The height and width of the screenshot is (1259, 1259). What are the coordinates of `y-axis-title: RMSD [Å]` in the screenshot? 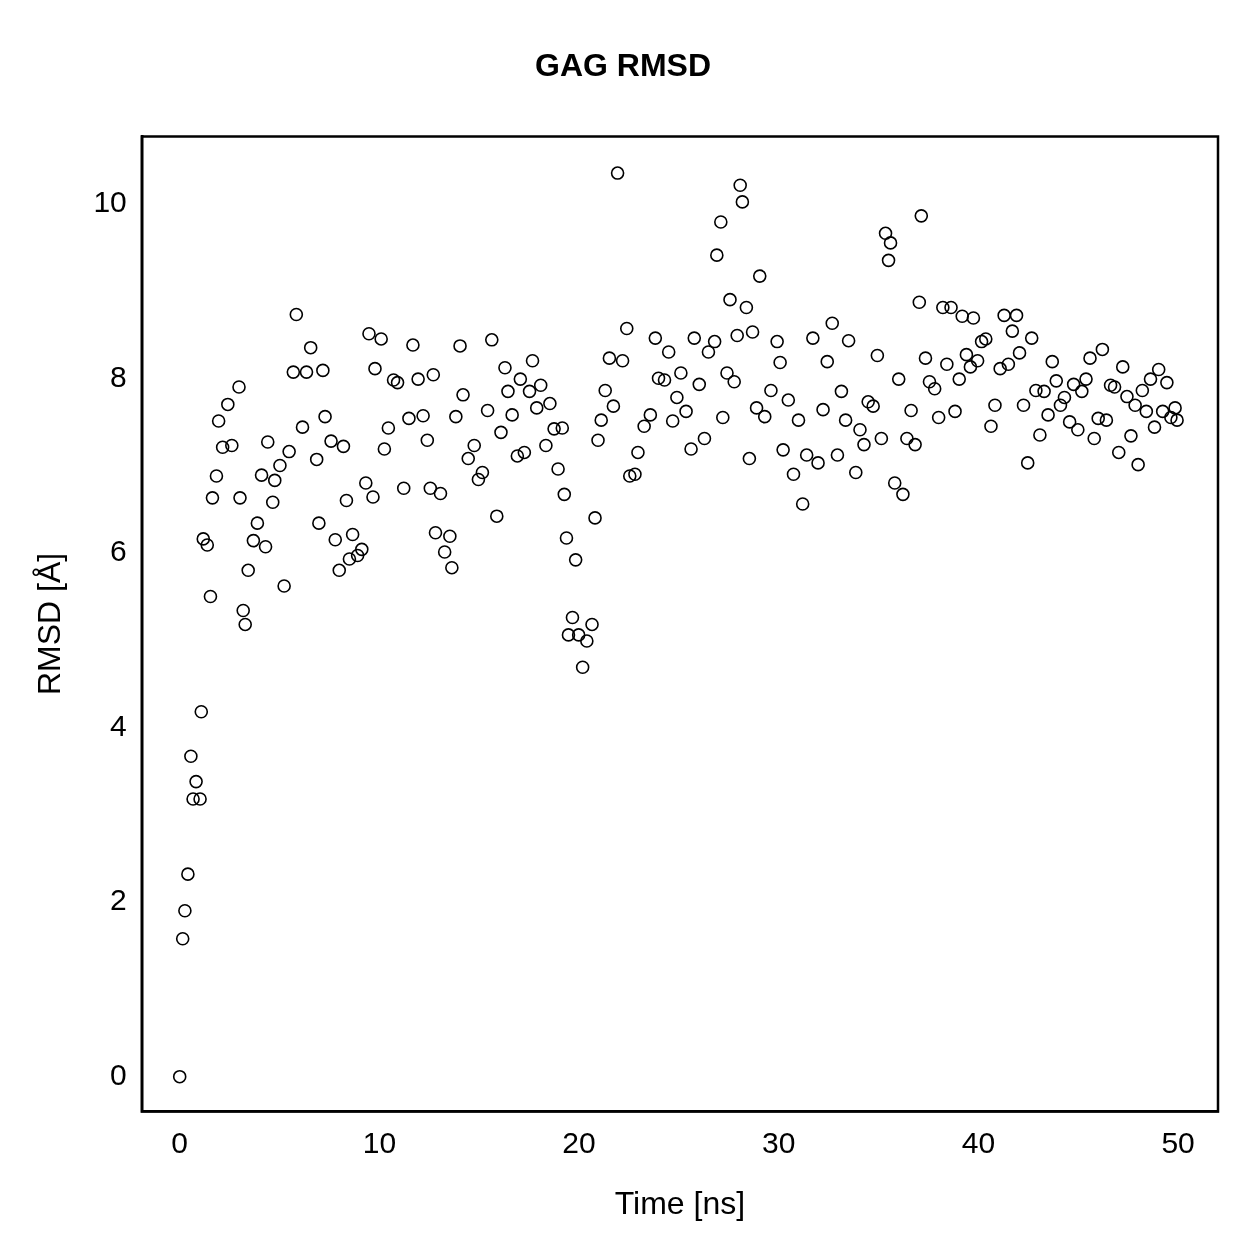 It's located at (49, 624).